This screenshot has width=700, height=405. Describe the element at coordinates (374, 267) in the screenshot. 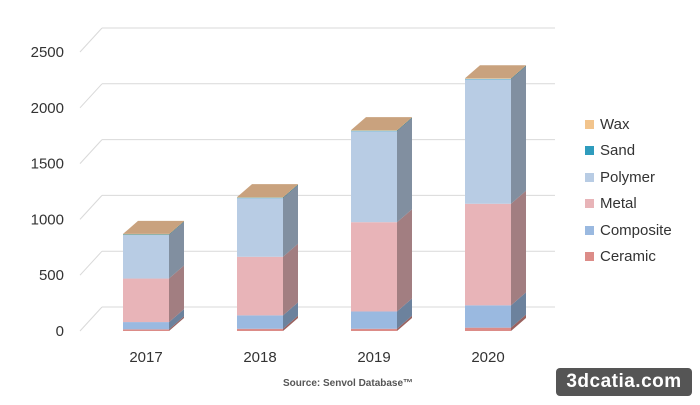

I see `bar-metal-2019` at that location.